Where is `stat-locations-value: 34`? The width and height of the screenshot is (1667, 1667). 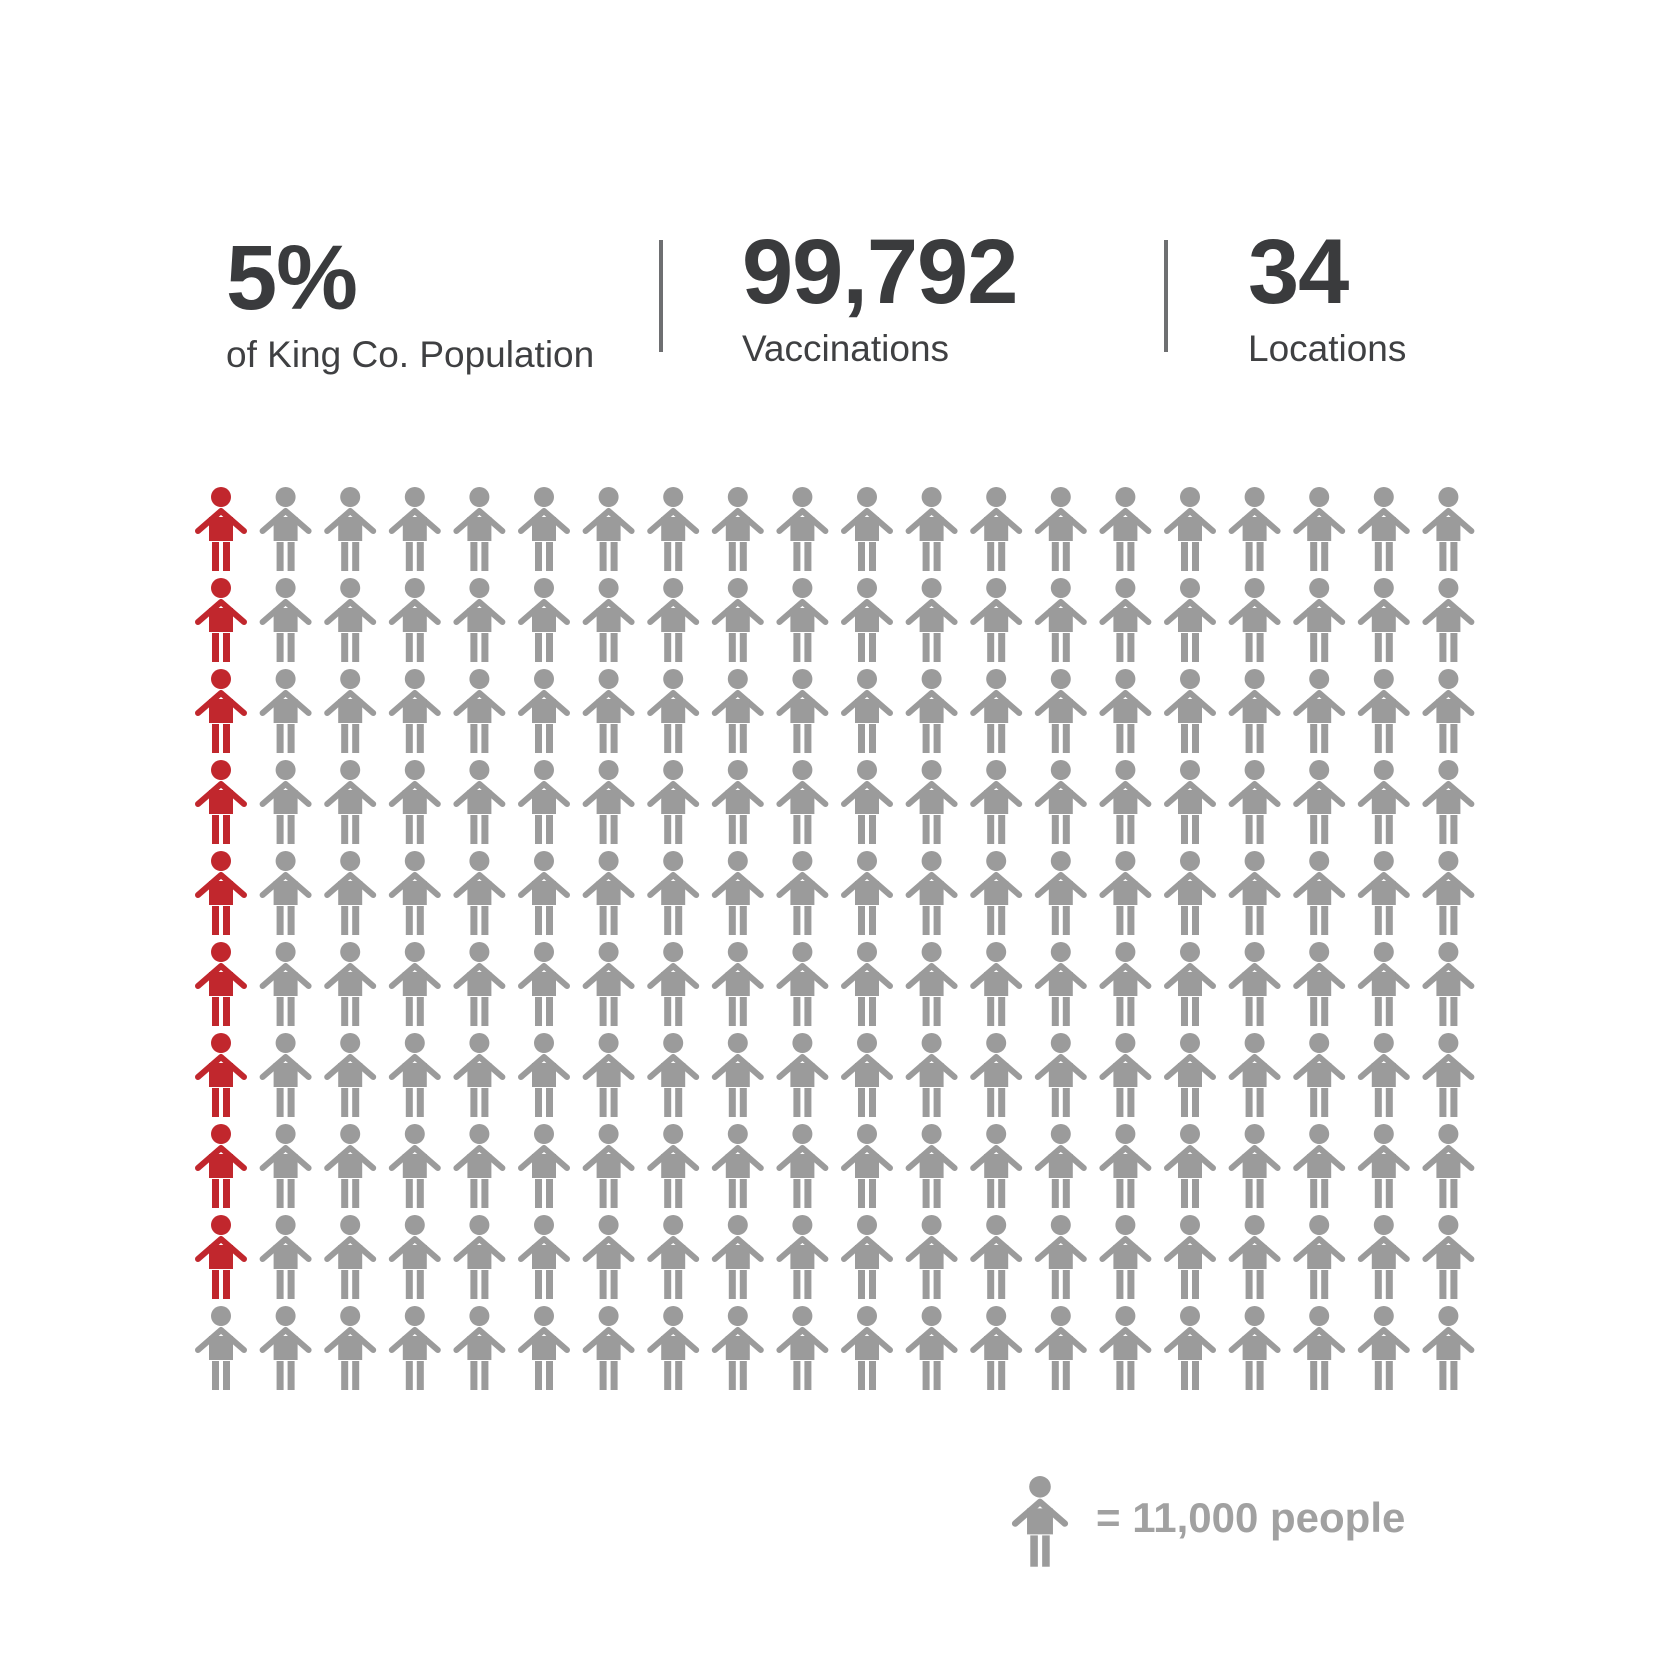 stat-locations-value: 34 is located at coordinates (1298, 272).